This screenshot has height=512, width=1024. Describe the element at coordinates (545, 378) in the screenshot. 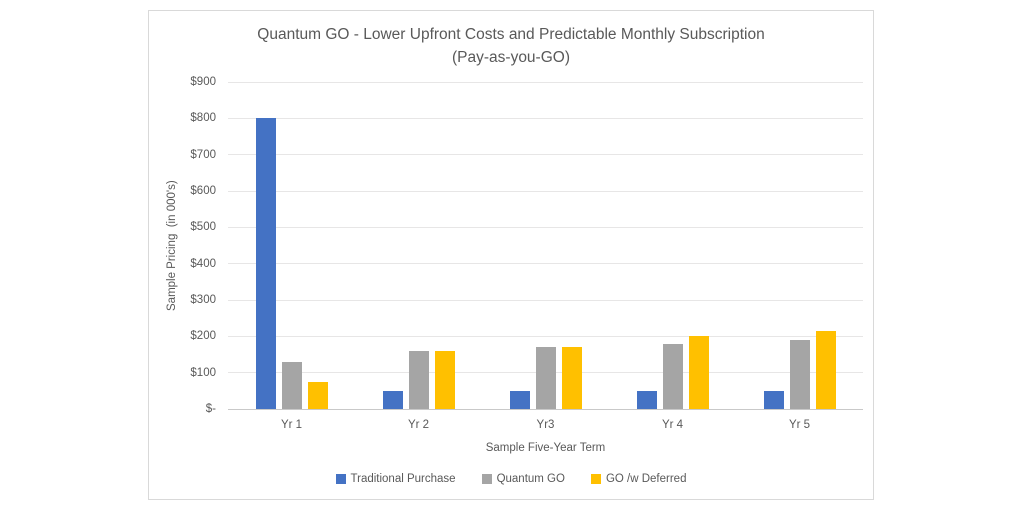

I see `bar-quantum-go-yr3` at that location.